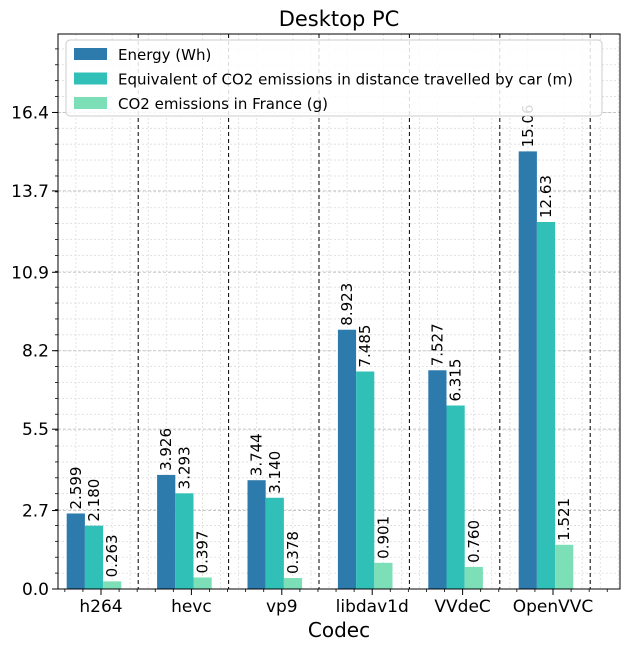 The width and height of the screenshot is (627, 652). What do you see at coordinates (474, 541) in the screenshot?
I see `bar-value-label: 0.760` at bounding box center [474, 541].